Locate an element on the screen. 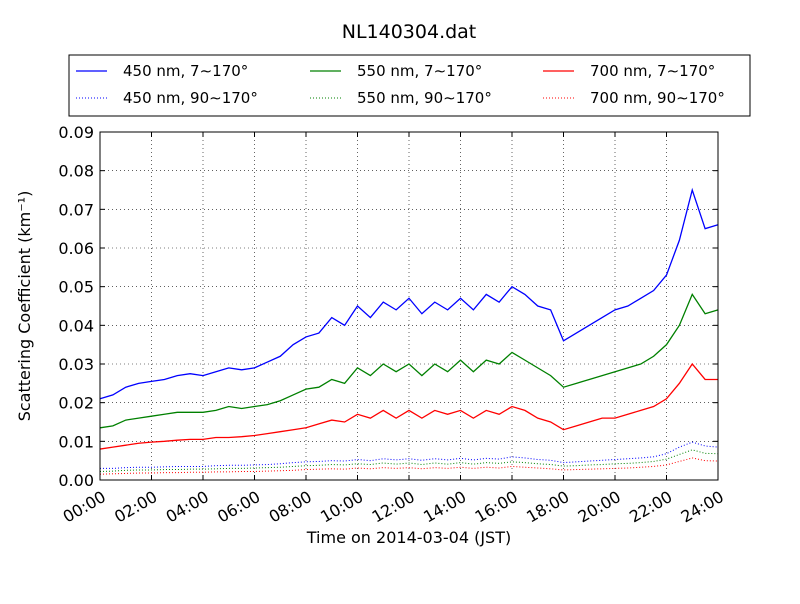  legend-label: 700 nm, 7∼170° is located at coordinates (652, 71).